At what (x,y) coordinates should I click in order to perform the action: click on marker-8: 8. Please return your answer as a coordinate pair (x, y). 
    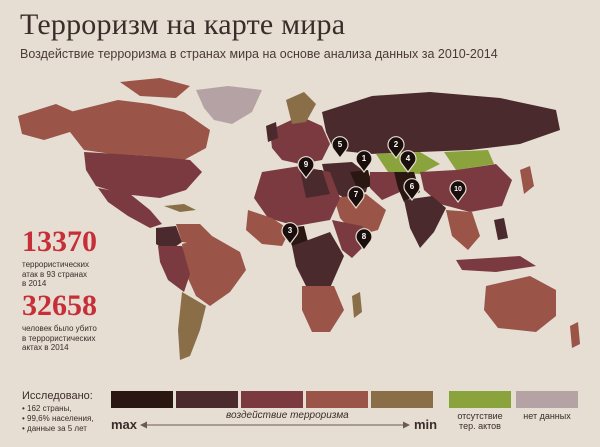
    Looking at the image, I should click on (364, 239).